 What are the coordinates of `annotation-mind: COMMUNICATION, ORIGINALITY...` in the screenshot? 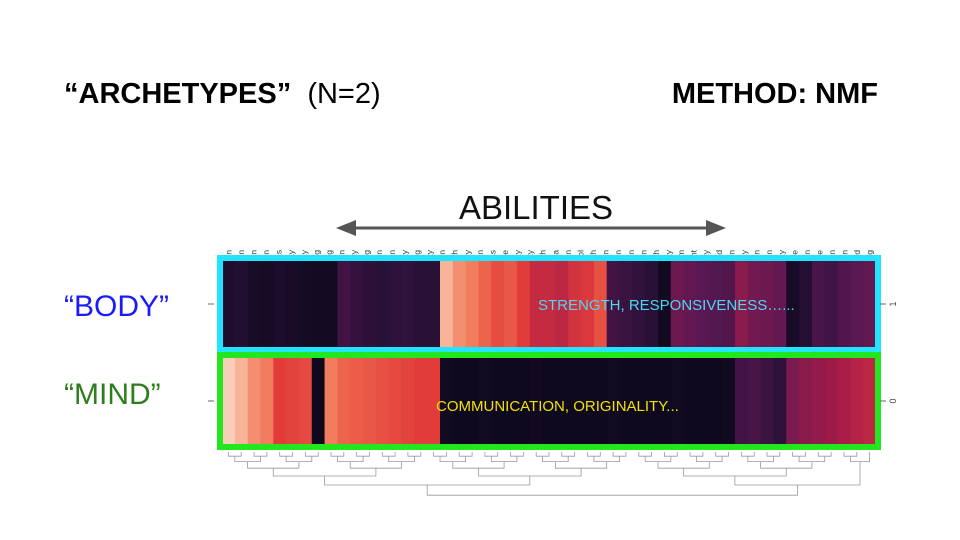 It's located at (557, 406).